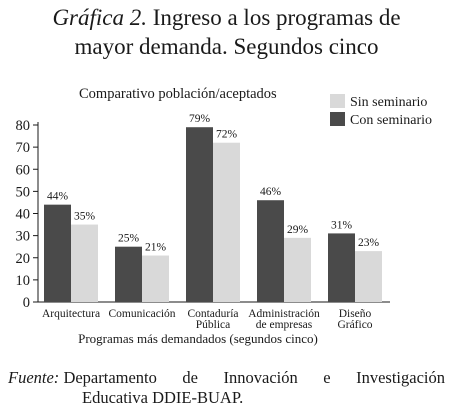  What do you see at coordinates (178, 94) in the screenshot?
I see `chart-title: Comparativo población/aceptados` at bounding box center [178, 94].